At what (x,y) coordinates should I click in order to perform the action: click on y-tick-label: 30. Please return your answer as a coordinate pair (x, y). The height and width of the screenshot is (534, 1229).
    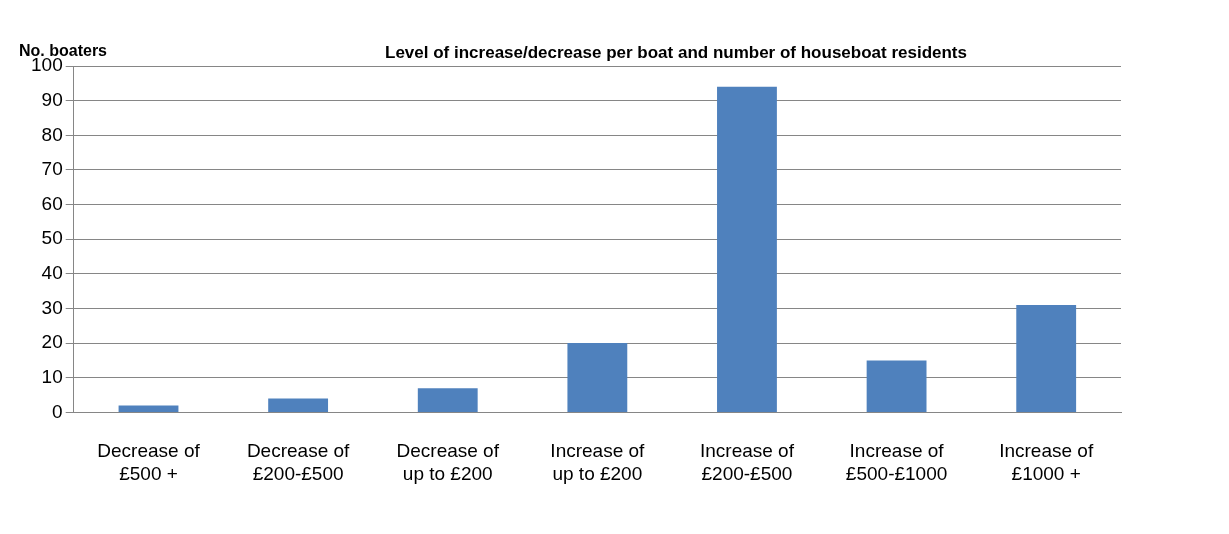
    Looking at the image, I should click on (52, 307).